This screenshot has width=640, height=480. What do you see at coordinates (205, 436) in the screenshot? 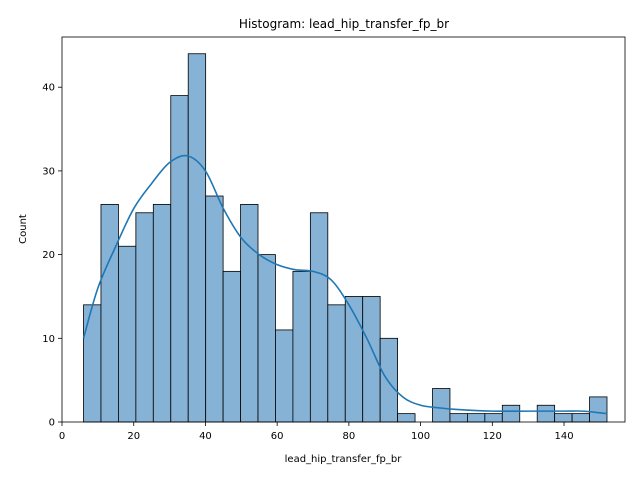
I see `x-tick-label: 40` at bounding box center [205, 436].